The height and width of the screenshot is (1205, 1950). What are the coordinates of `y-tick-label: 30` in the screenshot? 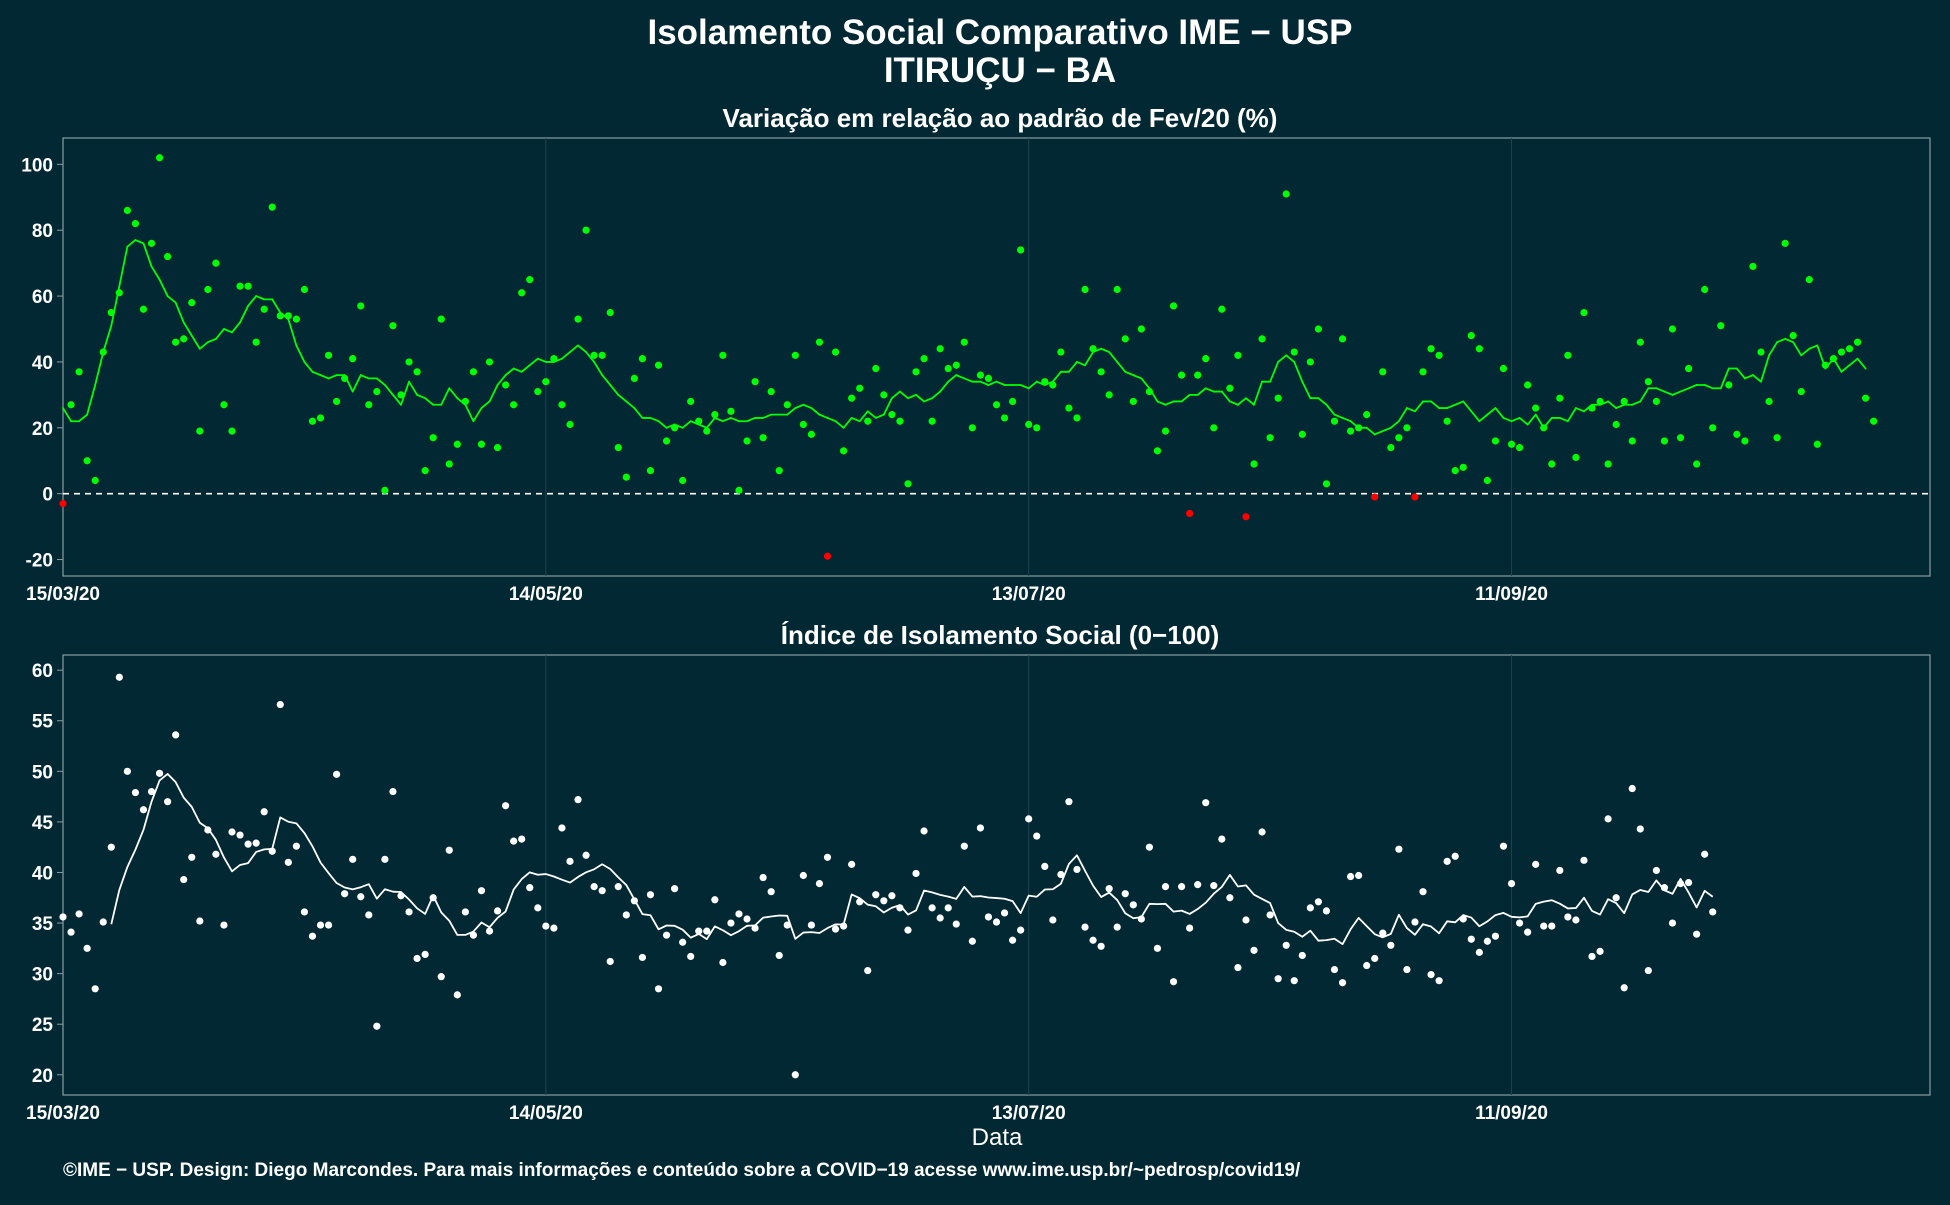 It's located at (42, 975).